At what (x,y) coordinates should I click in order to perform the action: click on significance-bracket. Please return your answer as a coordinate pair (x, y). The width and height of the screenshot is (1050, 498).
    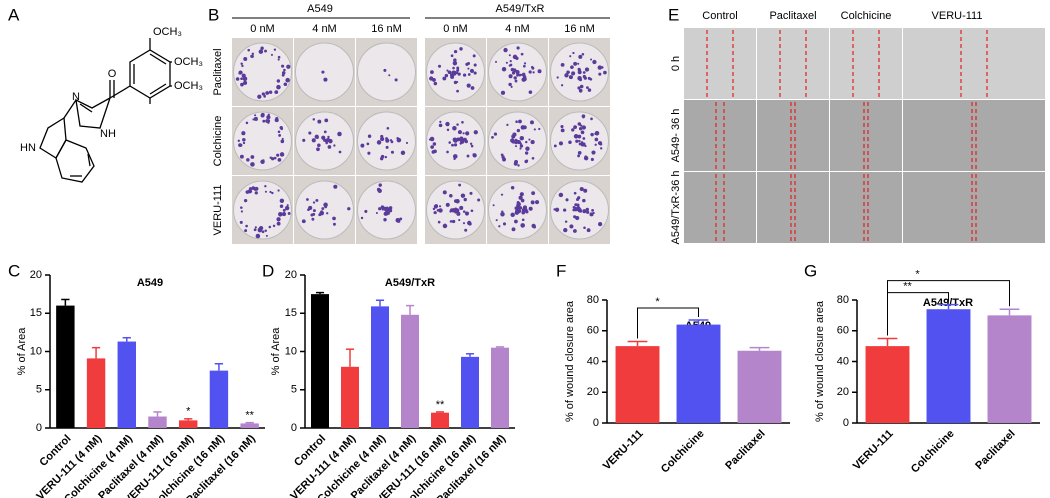
    Looking at the image, I should click on (668, 323).